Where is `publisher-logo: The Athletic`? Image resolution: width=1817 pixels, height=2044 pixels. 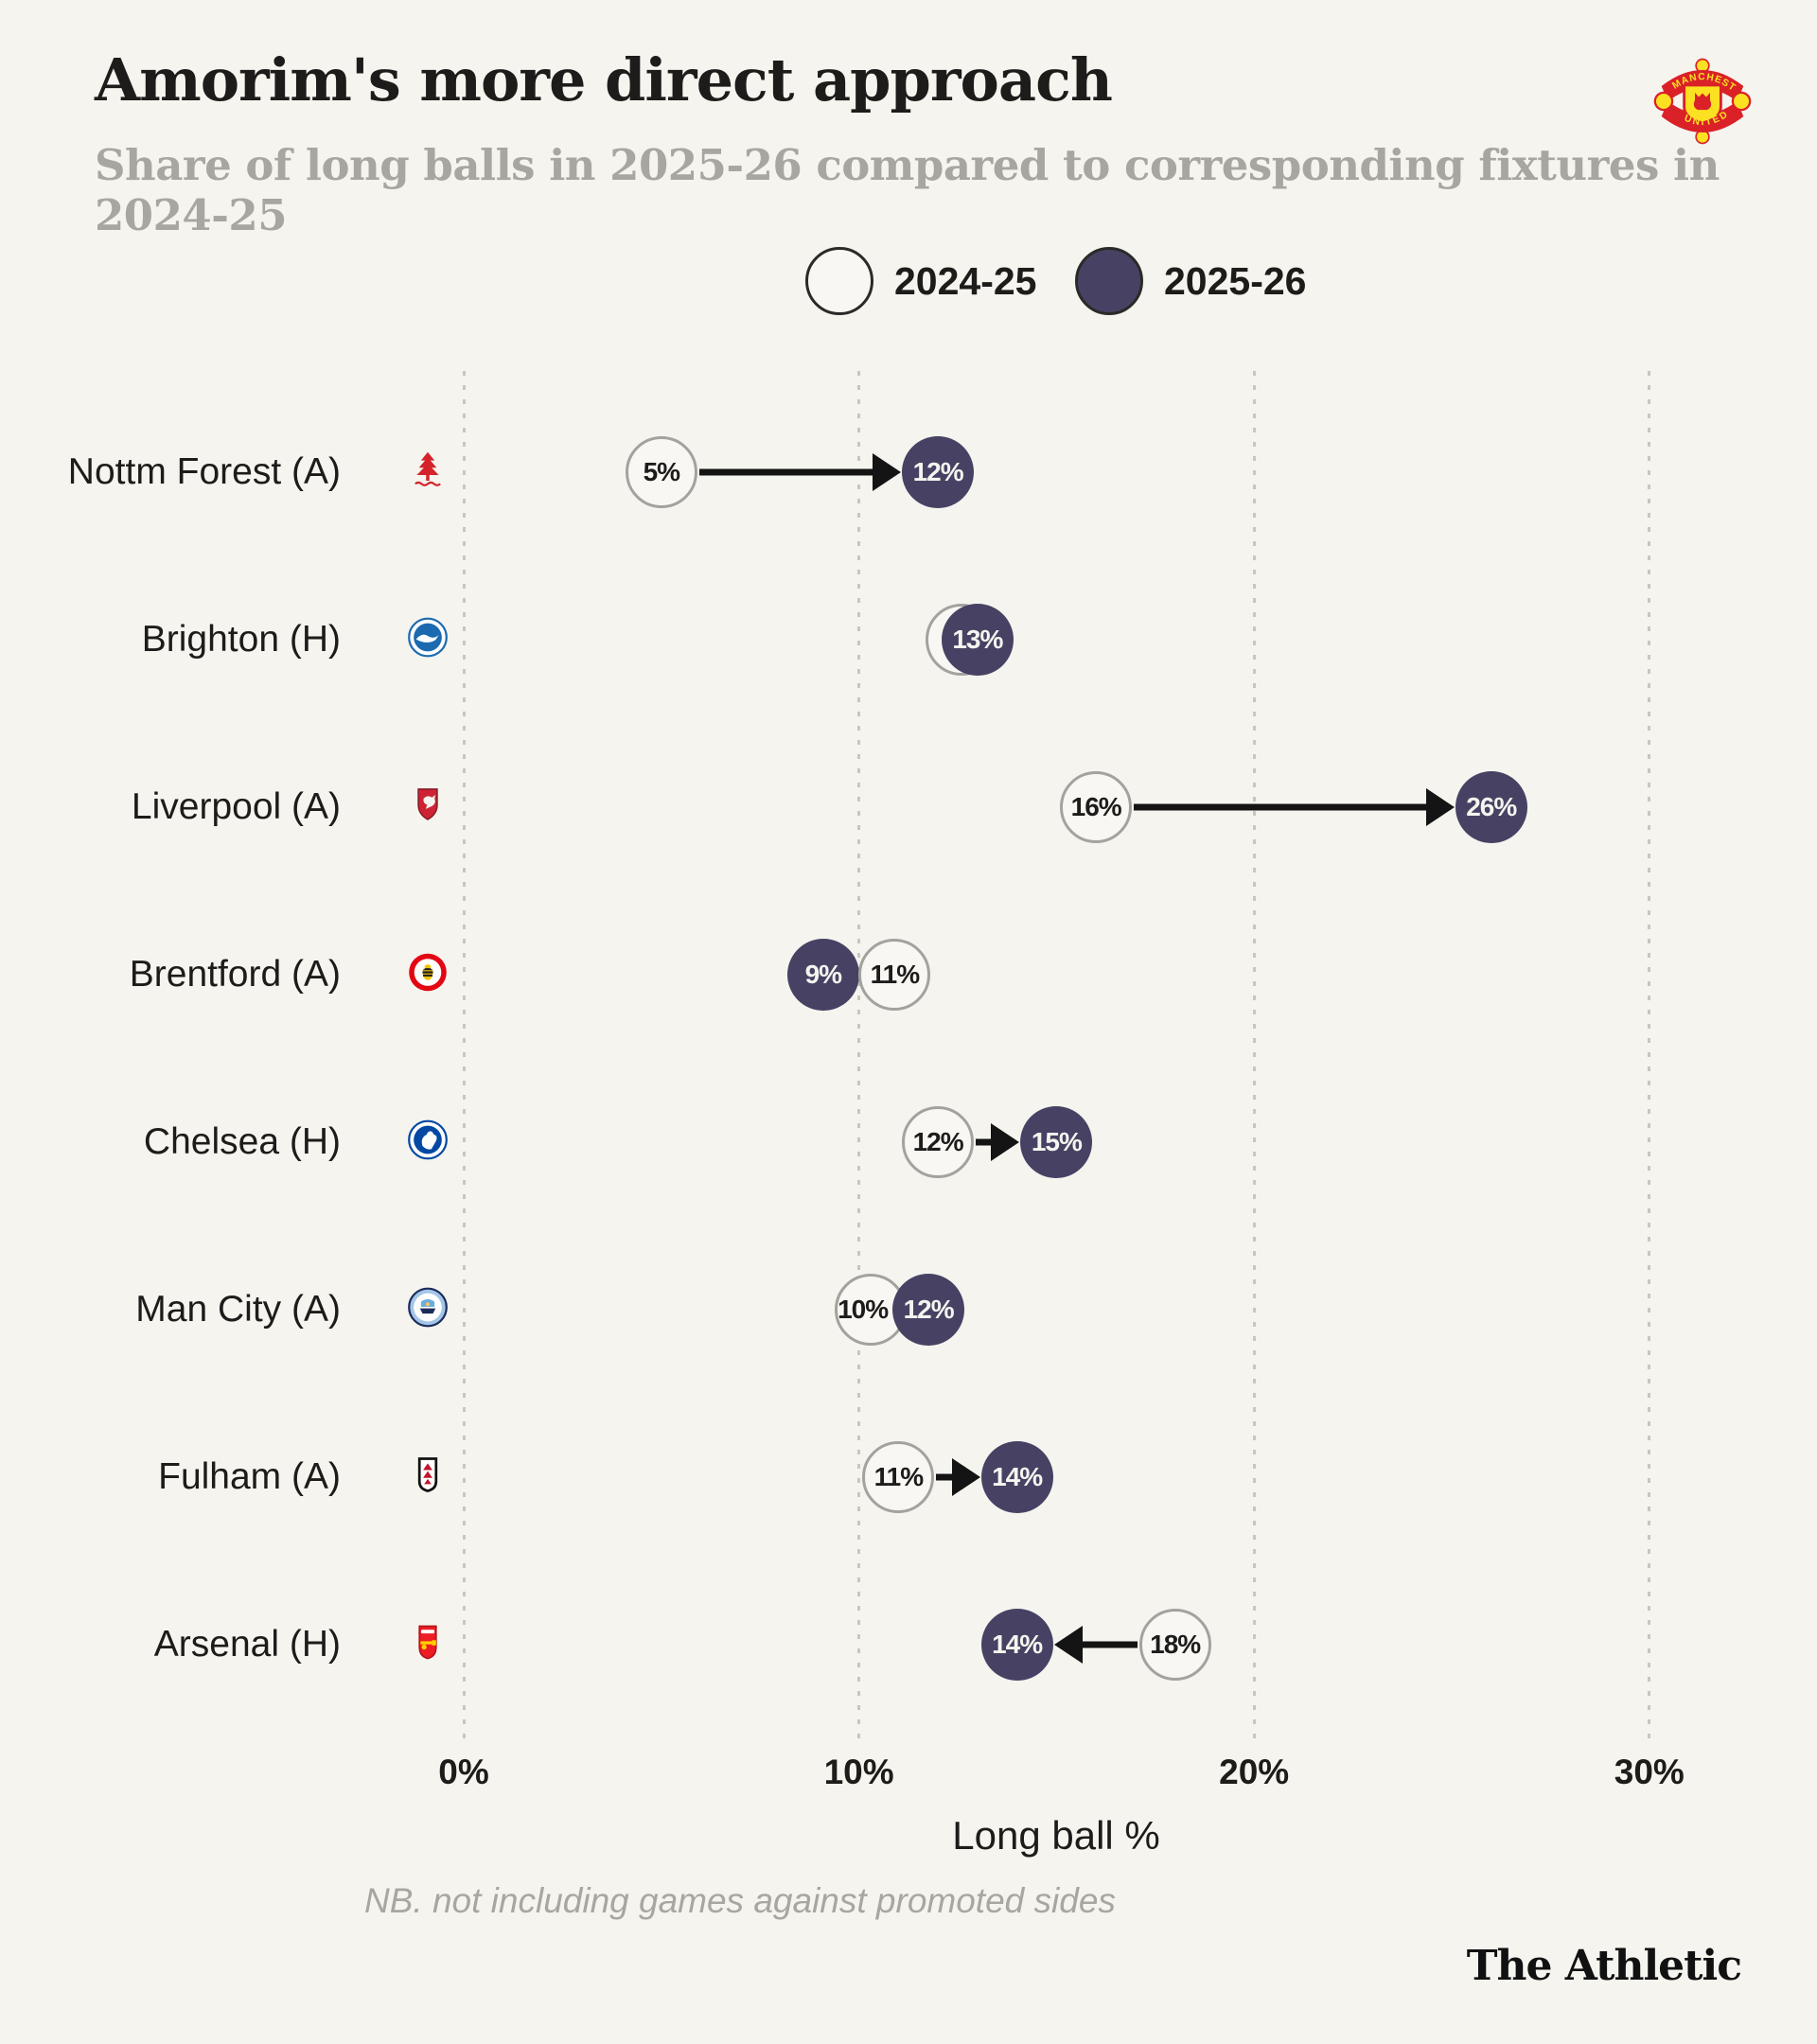 publisher-logo: The Athletic is located at coordinates (1604, 1966).